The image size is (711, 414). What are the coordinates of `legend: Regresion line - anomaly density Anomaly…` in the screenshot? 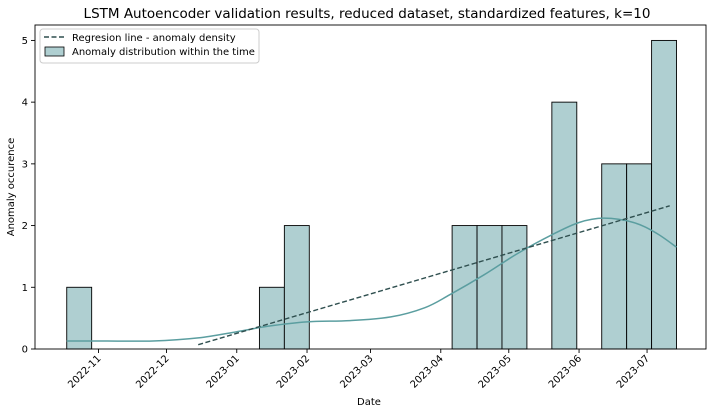 It's located at (149, 46).